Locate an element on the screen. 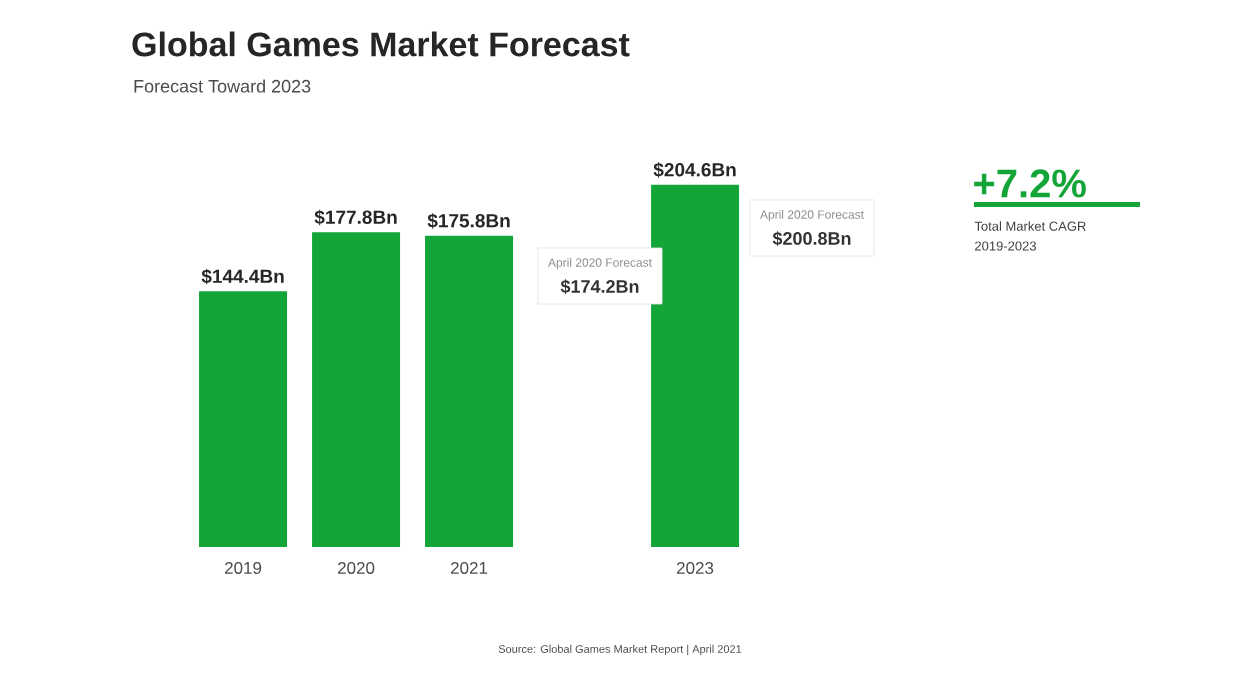  data-label: $204.6Bn is located at coordinates (694, 170).